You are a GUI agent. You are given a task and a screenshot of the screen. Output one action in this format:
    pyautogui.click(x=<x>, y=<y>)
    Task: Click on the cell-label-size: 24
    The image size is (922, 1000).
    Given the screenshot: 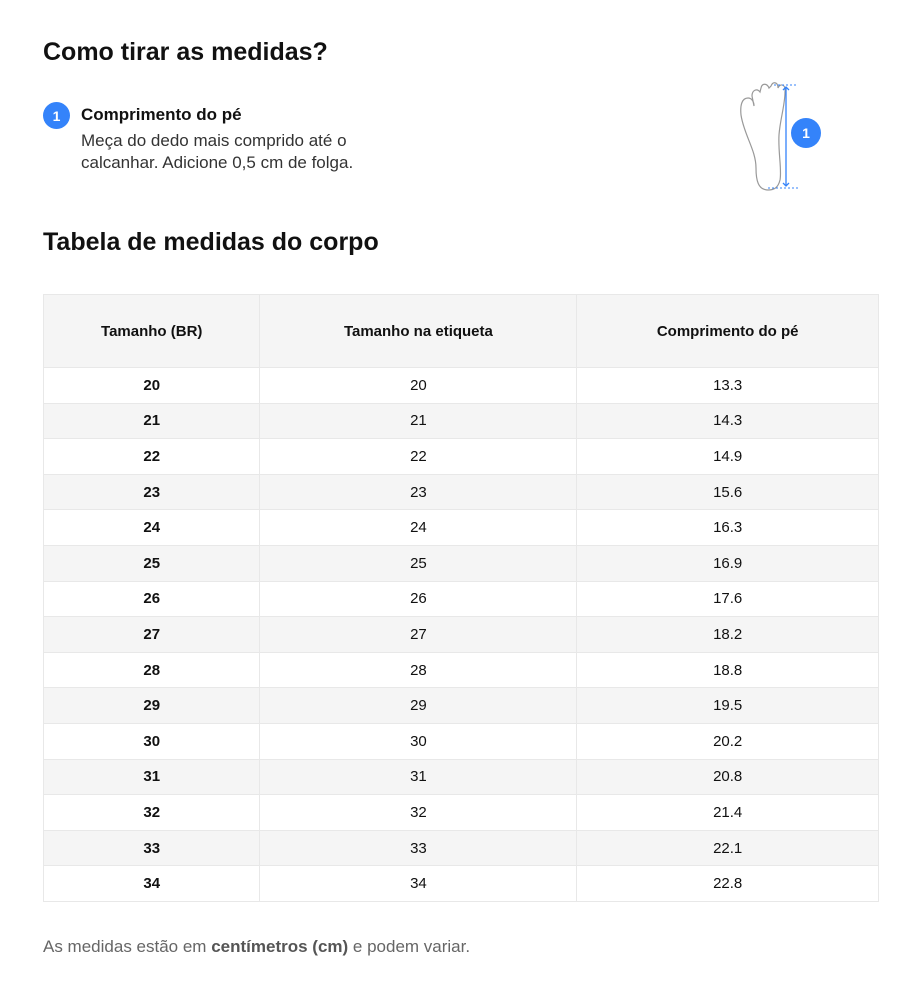 What is the action you would take?
    pyautogui.click(x=418, y=527)
    